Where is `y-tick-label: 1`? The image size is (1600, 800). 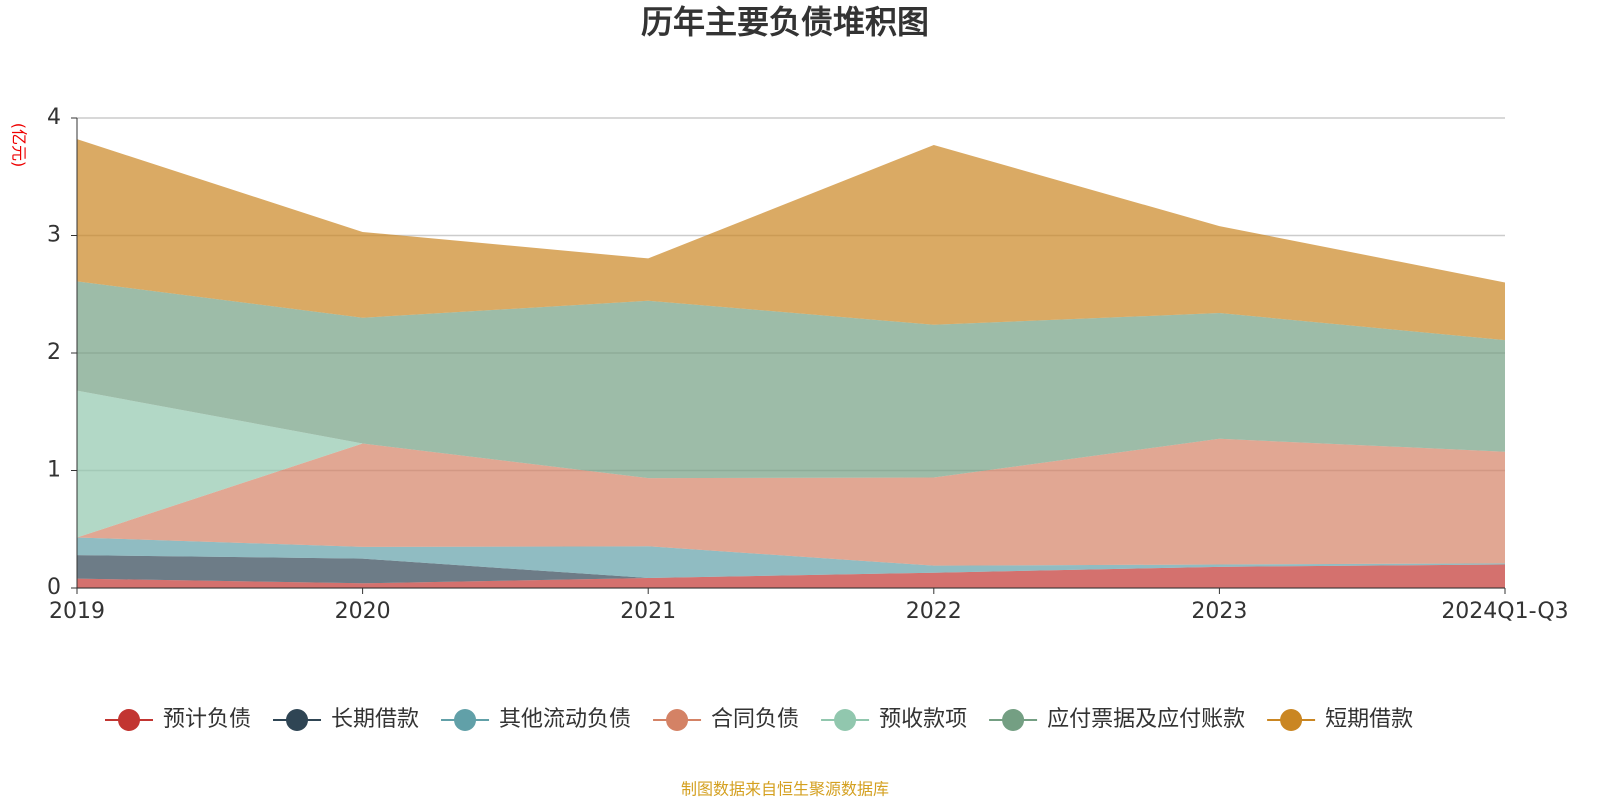 y-tick-label: 1 is located at coordinates (54, 470).